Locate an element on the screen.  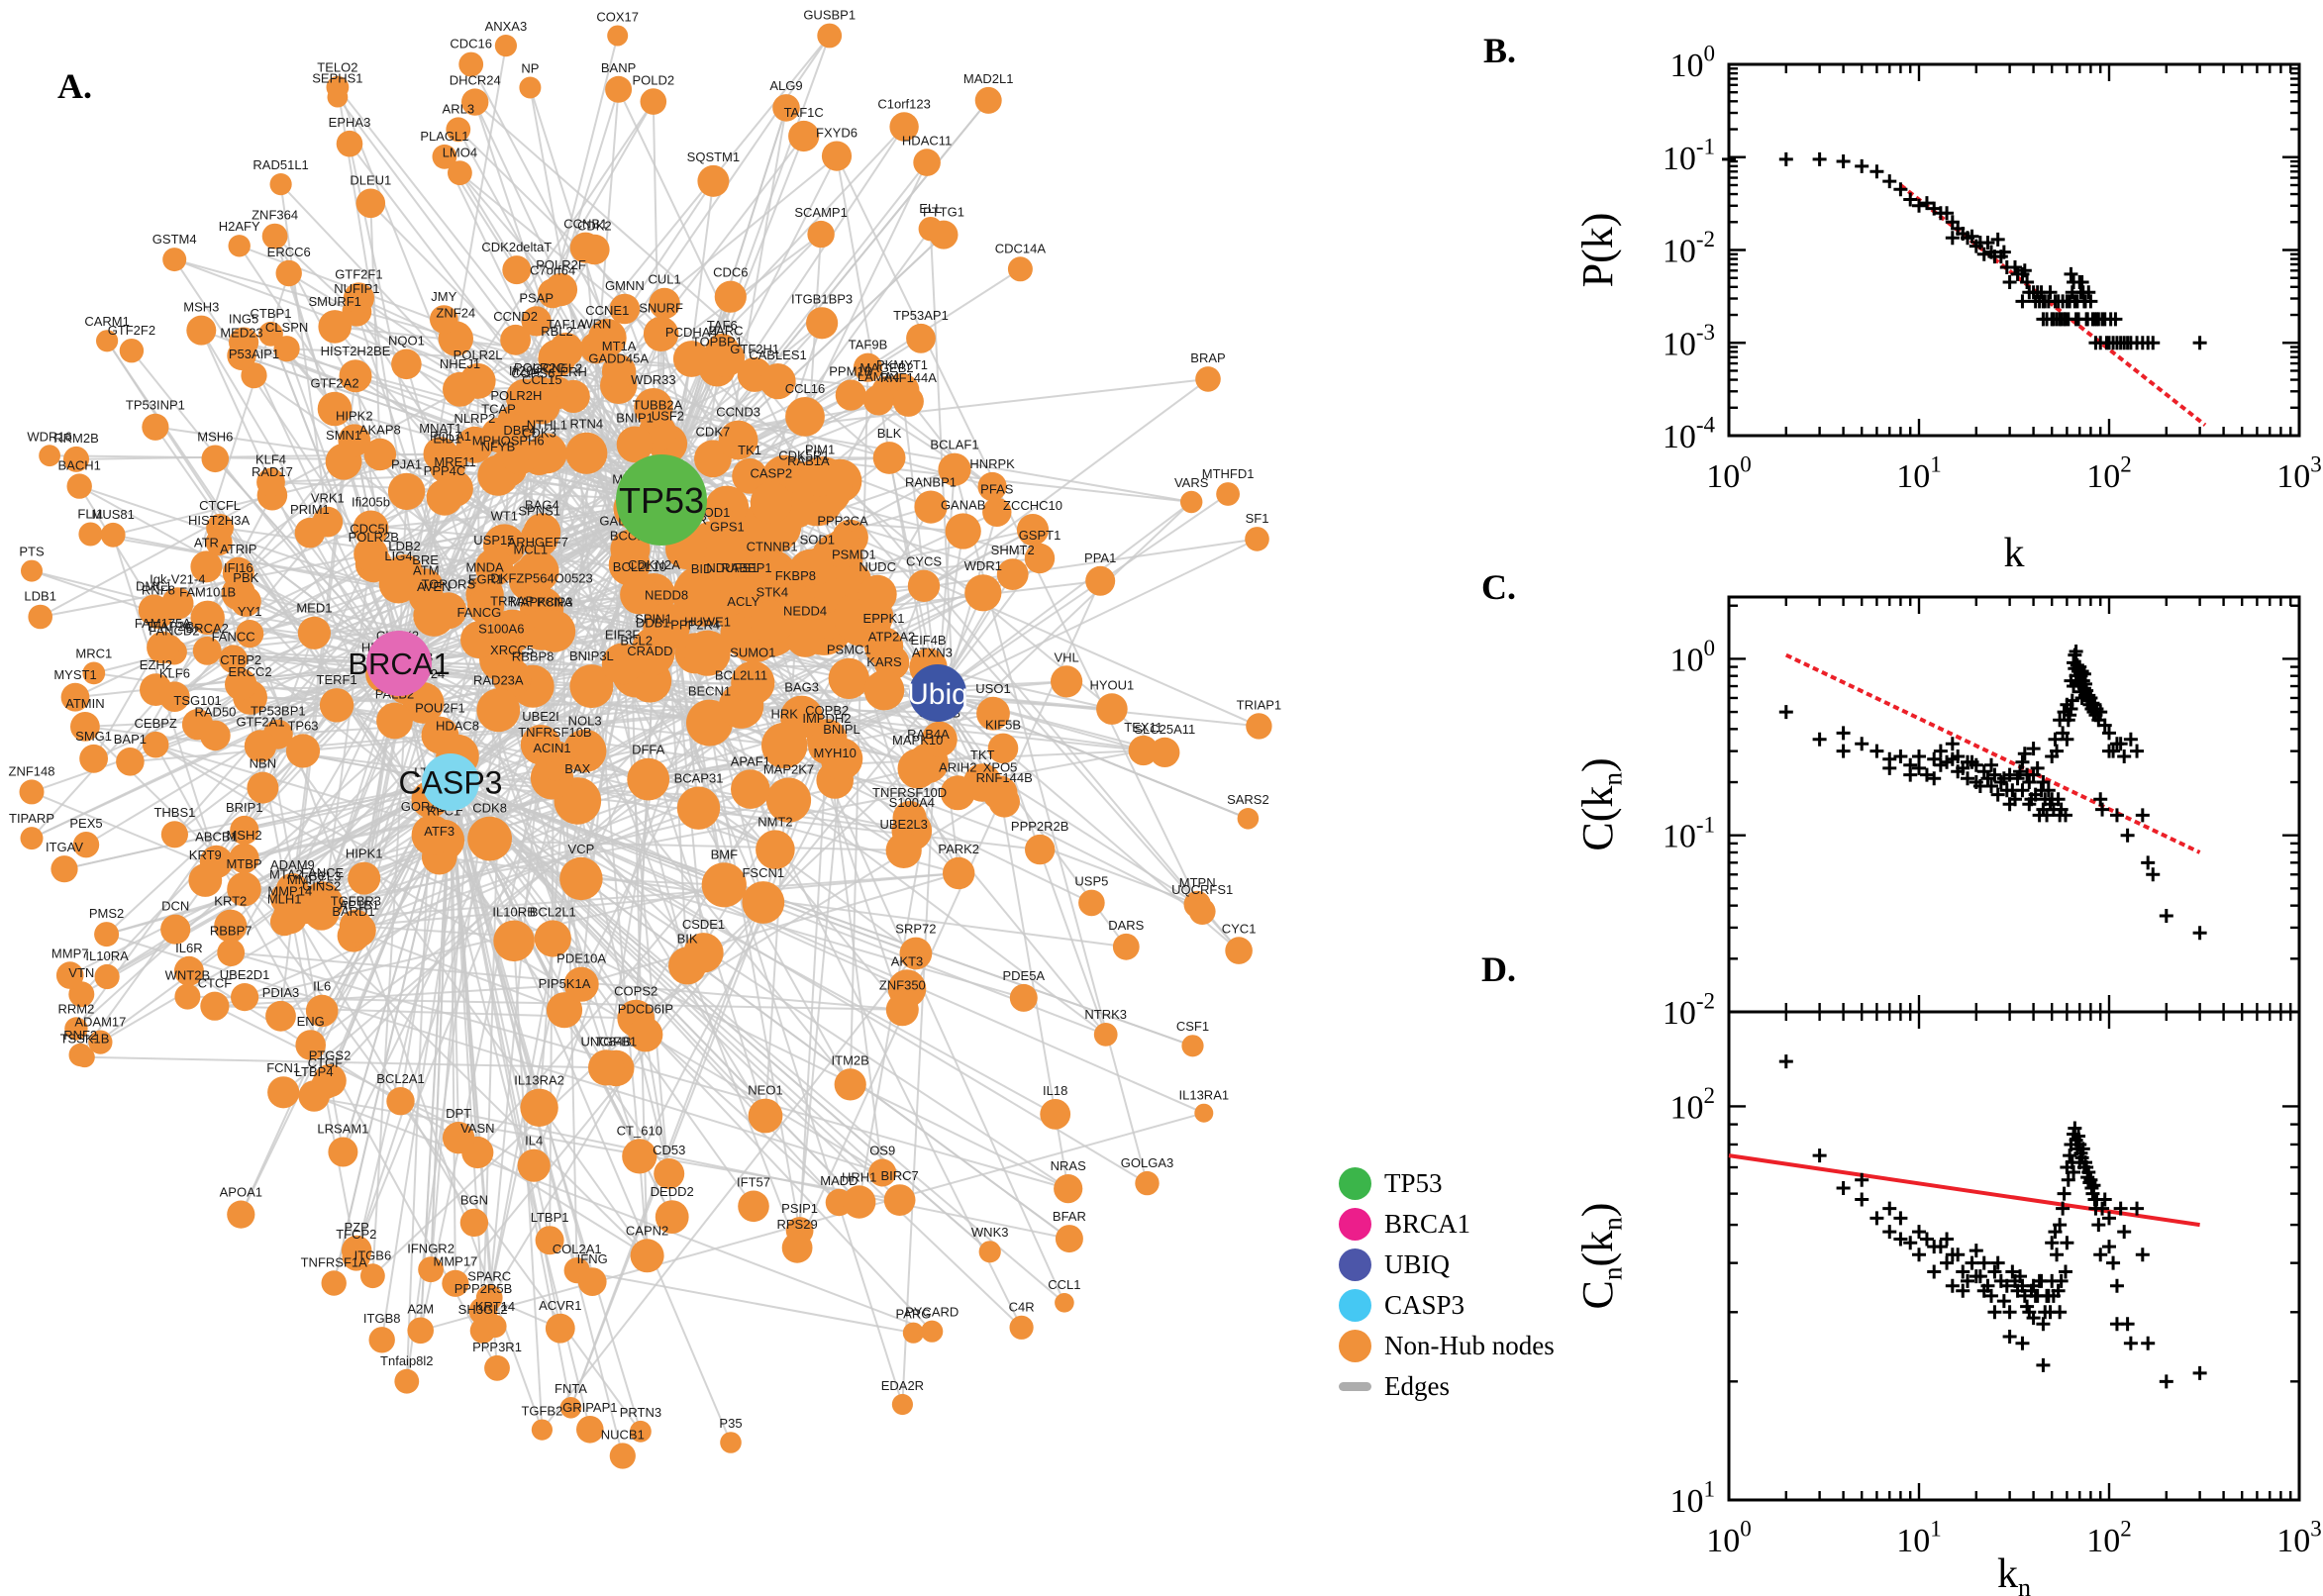
network-node-label: POLD2 is located at coordinates (653, 79).